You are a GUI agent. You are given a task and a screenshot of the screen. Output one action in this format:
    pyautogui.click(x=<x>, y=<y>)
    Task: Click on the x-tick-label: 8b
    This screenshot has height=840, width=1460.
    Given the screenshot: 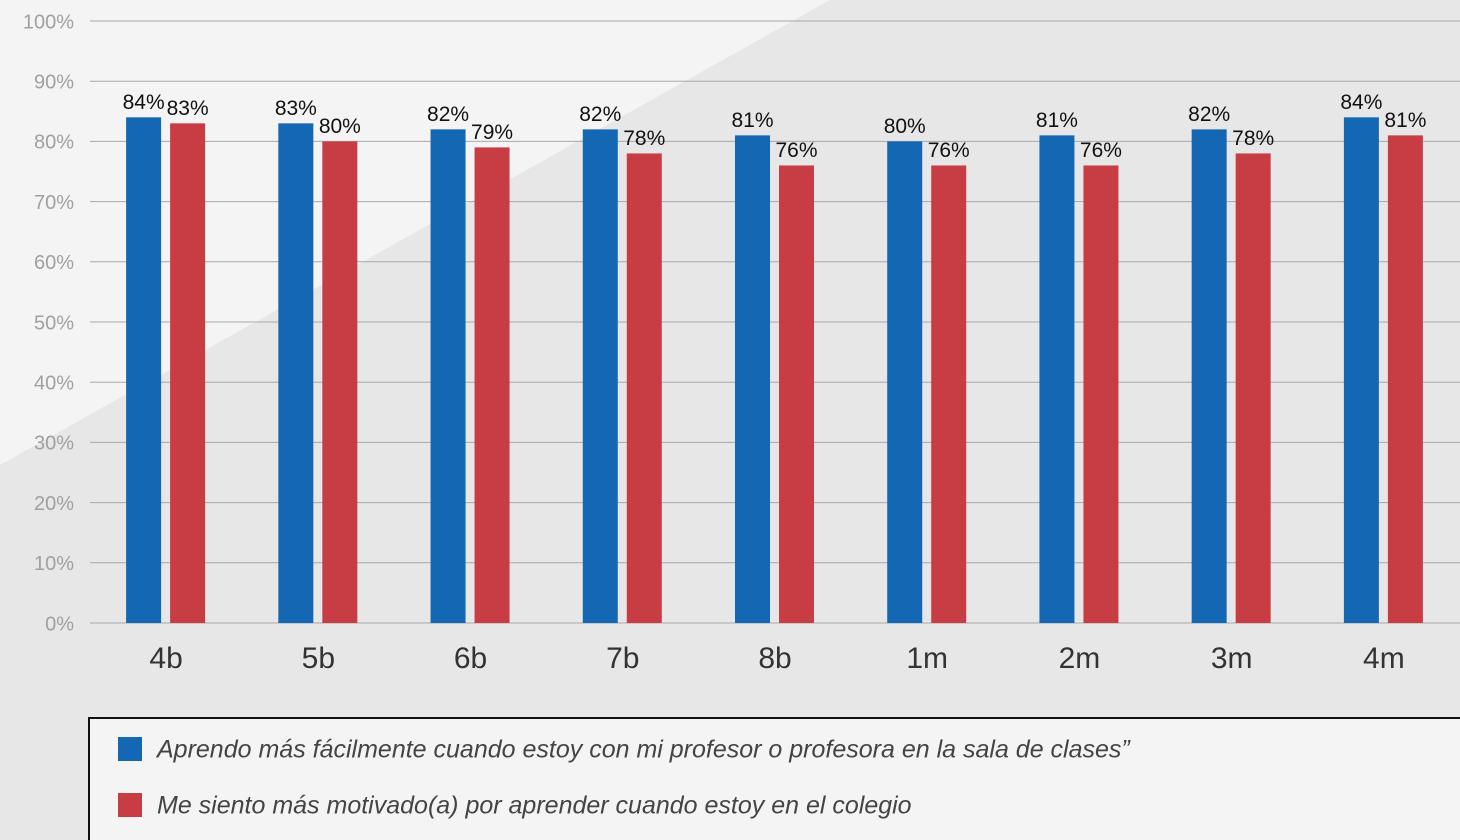 What is the action you would take?
    pyautogui.click(x=774, y=658)
    